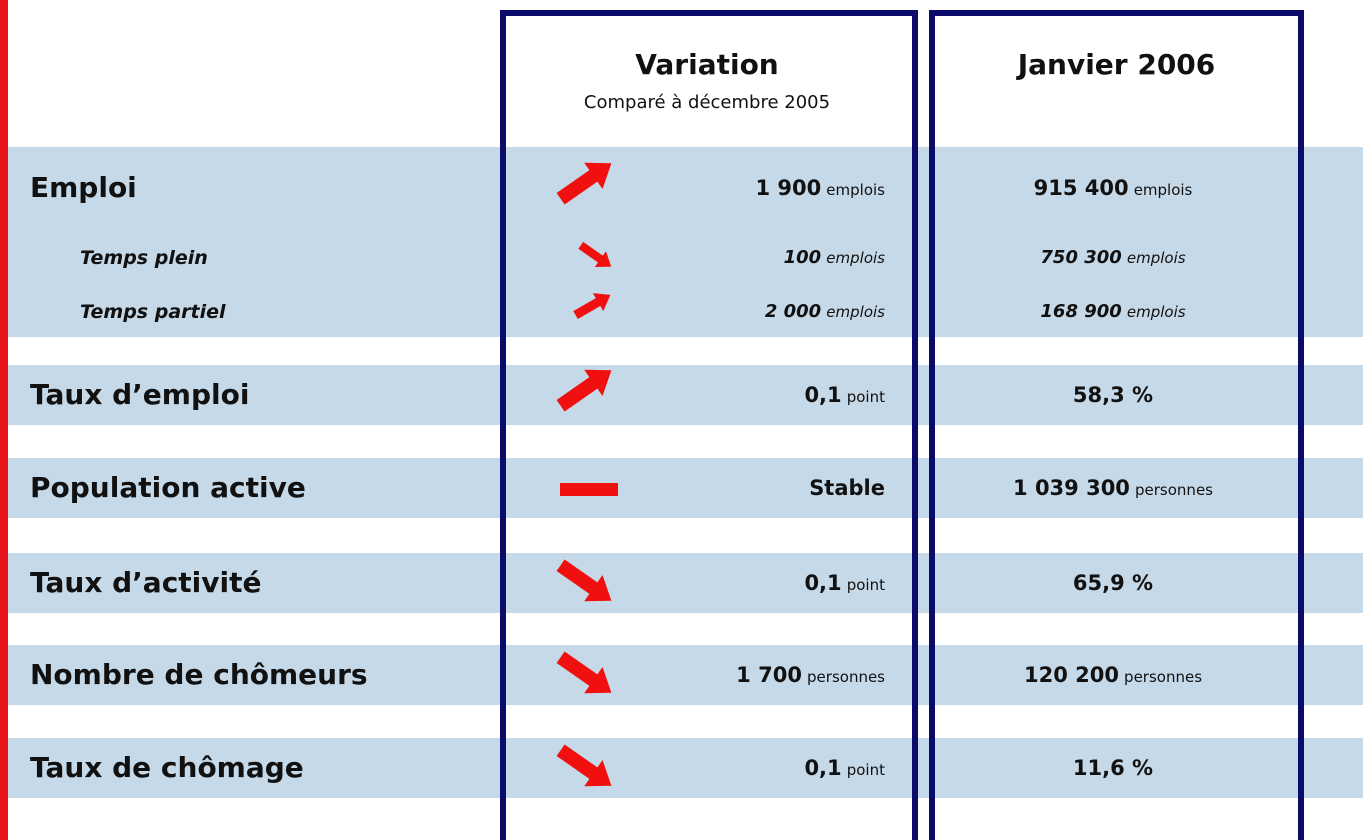 This screenshot has height=840, width=1363. What do you see at coordinates (1081, 188) in the screenshot?
I see `value: 915 400` at bounding box center [1081, 188].